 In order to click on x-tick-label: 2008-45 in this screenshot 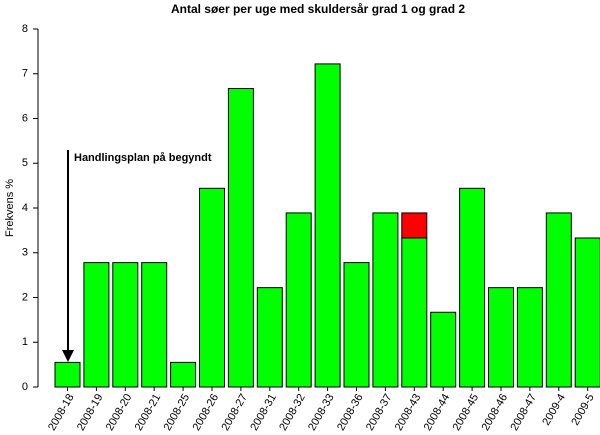, I will do `click(466, 412)`.